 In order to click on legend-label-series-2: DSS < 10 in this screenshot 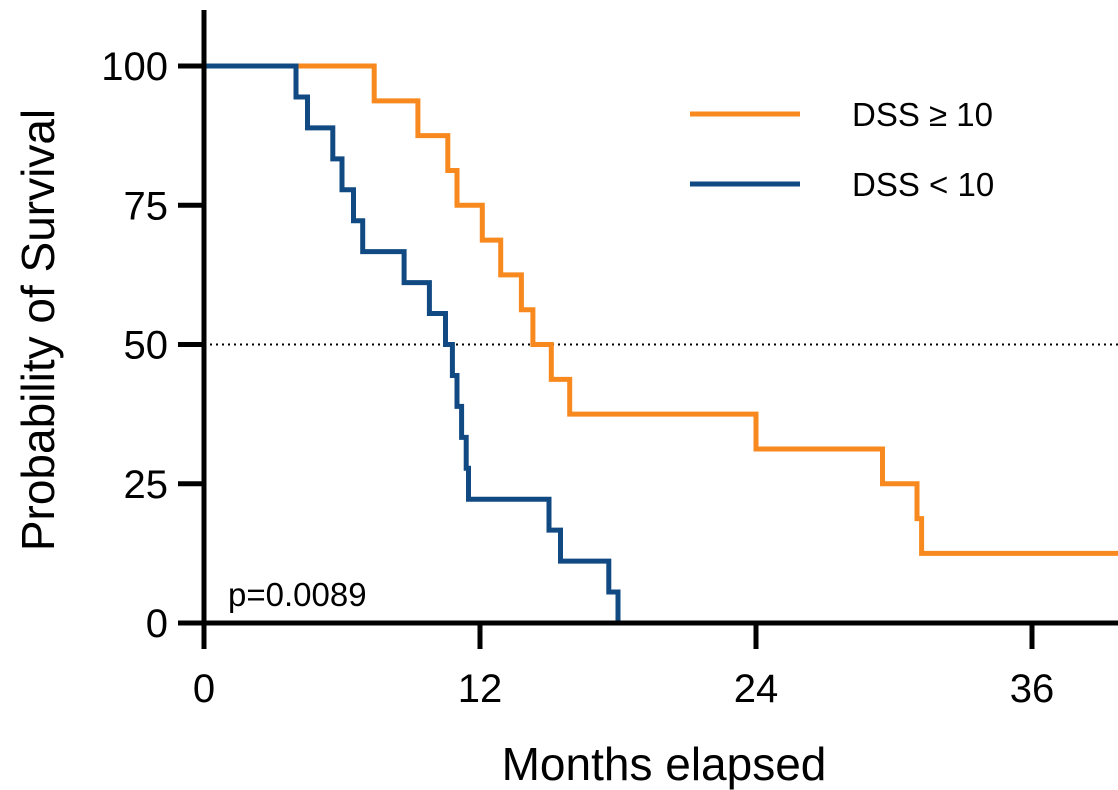, I will do `click(923, 184)`.